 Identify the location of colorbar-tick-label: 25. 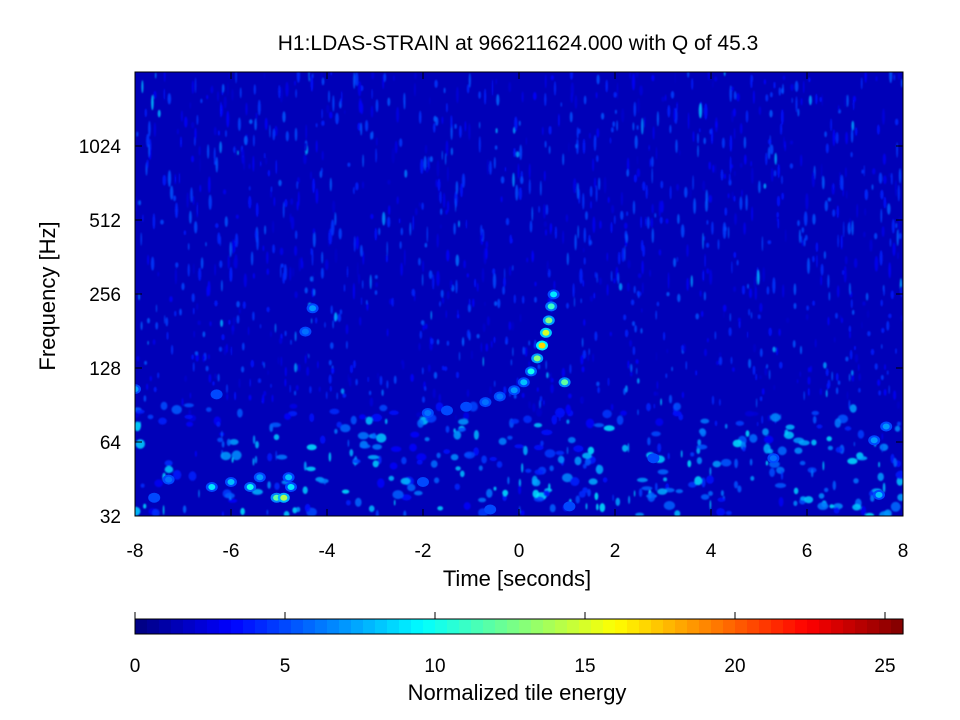
(884, 666).